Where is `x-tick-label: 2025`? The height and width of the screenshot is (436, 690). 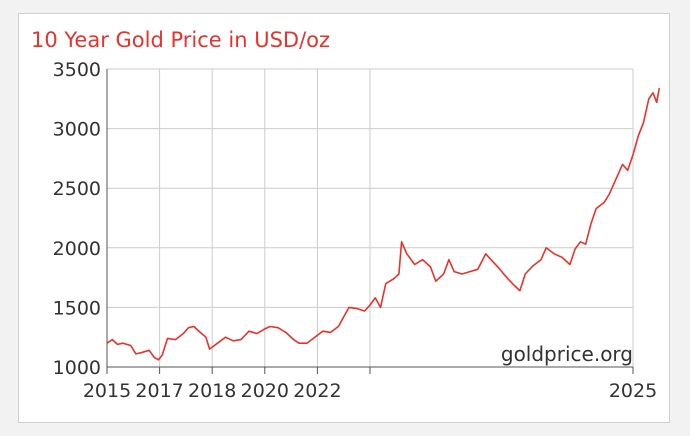
x-tick-label: 2025 is located at coordinates (633, 391).